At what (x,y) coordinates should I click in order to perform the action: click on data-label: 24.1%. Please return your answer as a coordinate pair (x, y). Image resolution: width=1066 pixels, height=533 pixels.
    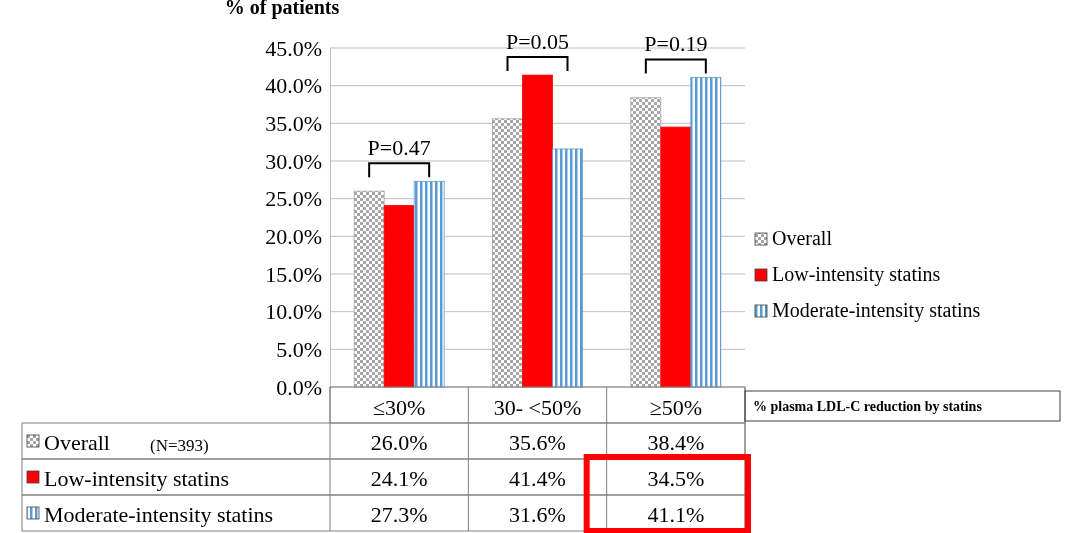
    Looking at the image, I should click on (399, 478).